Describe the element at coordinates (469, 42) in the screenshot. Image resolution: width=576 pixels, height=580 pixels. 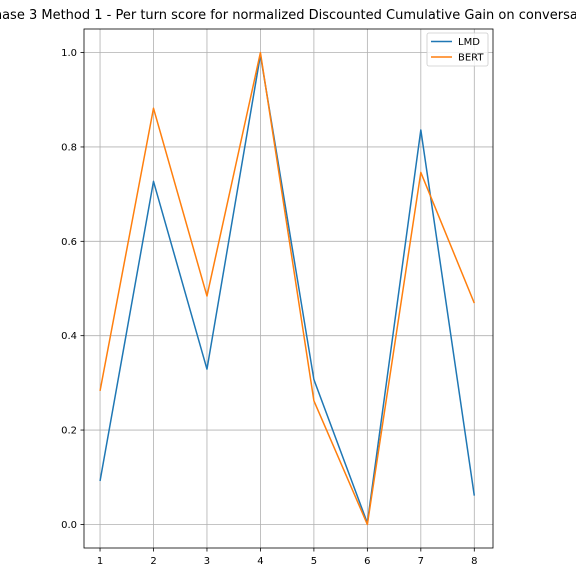
I see `legend-label: LMD` at that location.